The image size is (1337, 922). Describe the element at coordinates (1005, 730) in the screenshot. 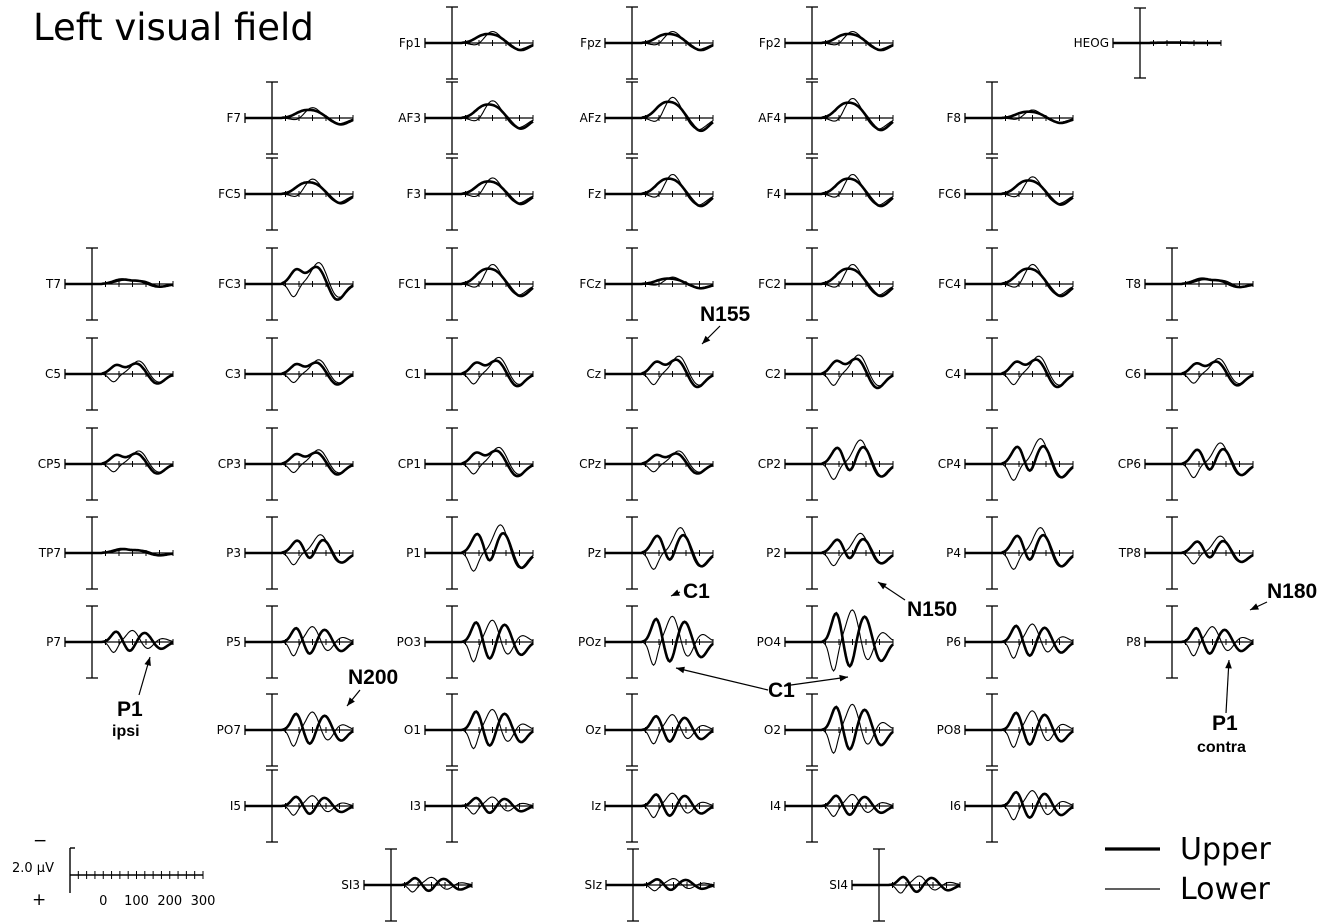

I see `electrode-panel: PO8` at that location.